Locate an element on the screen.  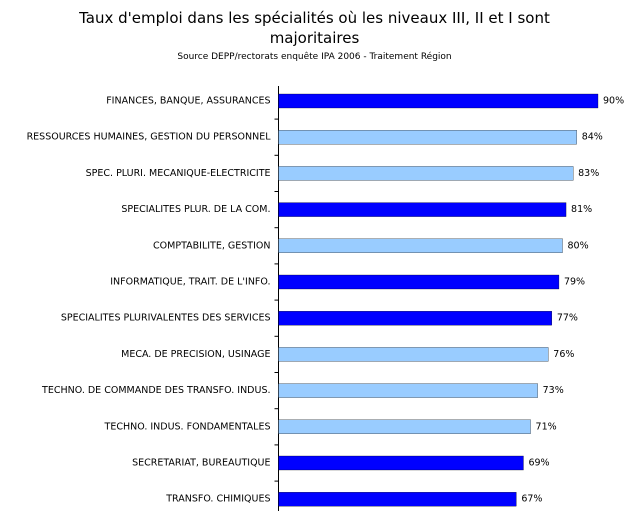
value-label: 80% is located at coordinates (578, 245).